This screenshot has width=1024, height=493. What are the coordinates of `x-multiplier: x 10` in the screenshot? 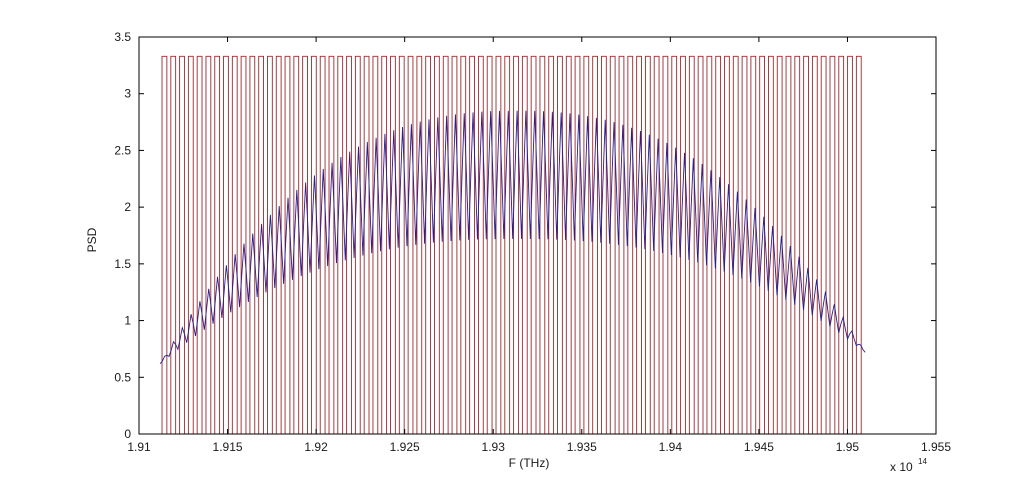 It's located at (901, 467).